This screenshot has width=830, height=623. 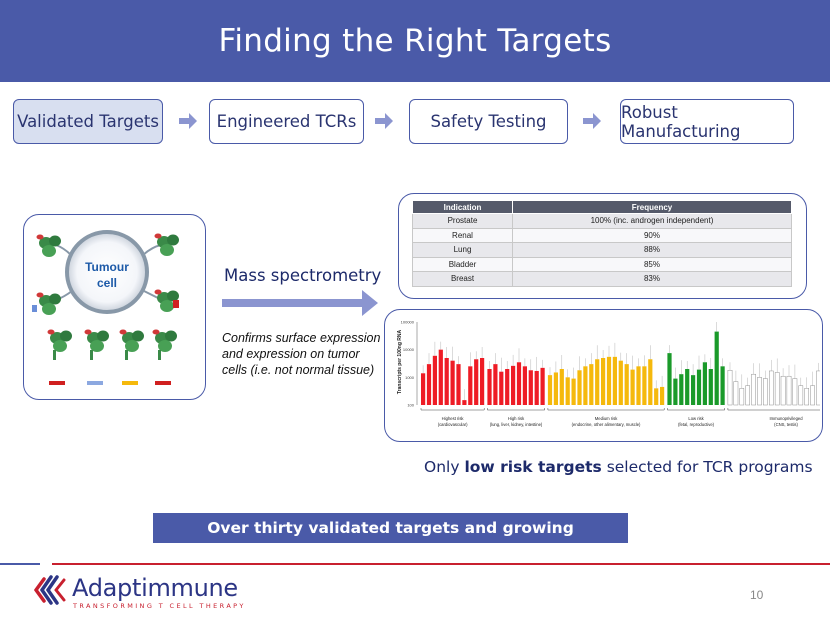 I want to click on table-cell: 90%, so click(x=652, y=235).